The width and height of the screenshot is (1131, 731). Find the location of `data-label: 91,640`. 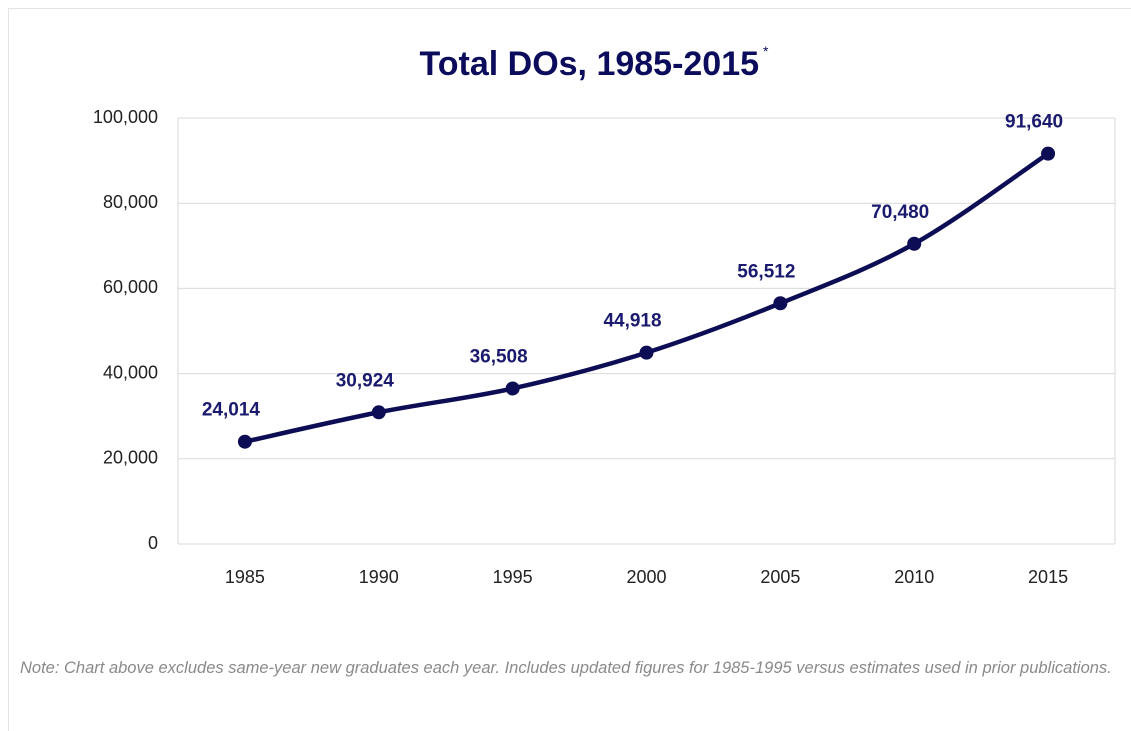

data-label: 91,640 is located at coordinates (1034, 122).